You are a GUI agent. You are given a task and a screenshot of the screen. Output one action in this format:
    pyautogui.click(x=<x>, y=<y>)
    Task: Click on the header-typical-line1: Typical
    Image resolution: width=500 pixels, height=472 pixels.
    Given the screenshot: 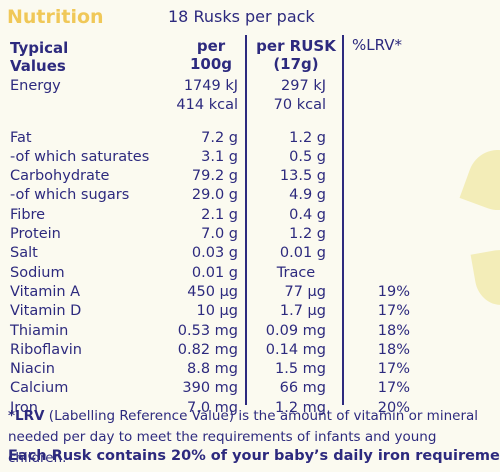 What is the action you would take?
    pyautogui.click(x=39, y=48)
    